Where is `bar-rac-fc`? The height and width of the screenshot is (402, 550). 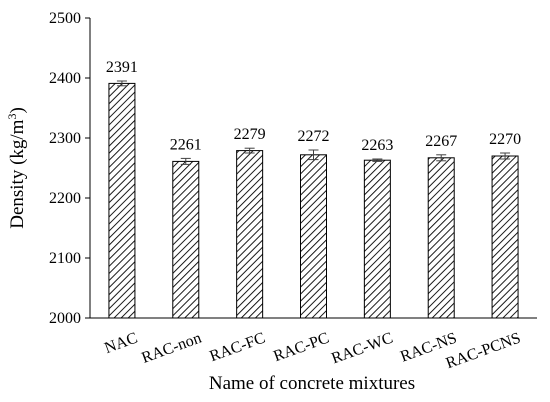 bar-rac-fc is located at coordinates (250, 234).